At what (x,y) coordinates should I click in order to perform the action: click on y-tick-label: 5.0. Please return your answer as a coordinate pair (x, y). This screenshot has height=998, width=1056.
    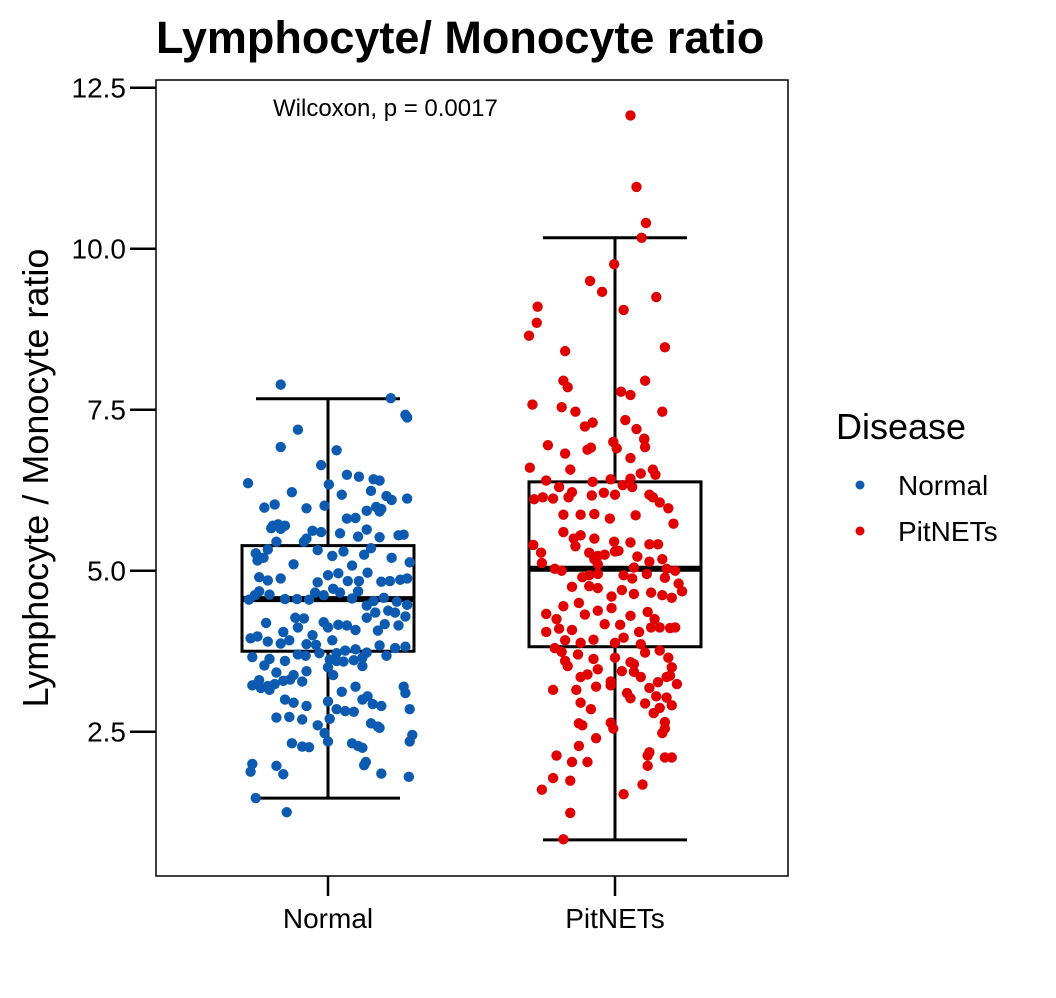
    Looking at the image, I should click on (106, 571).